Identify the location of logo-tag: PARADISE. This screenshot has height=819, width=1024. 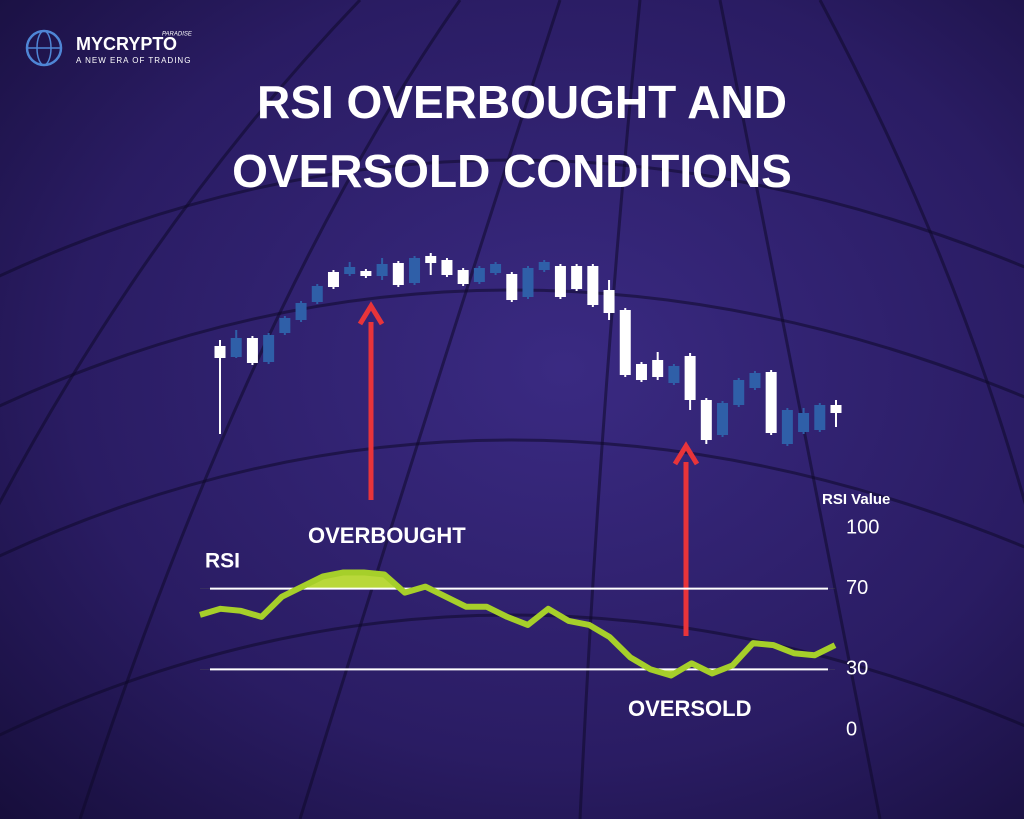
(177, 35).